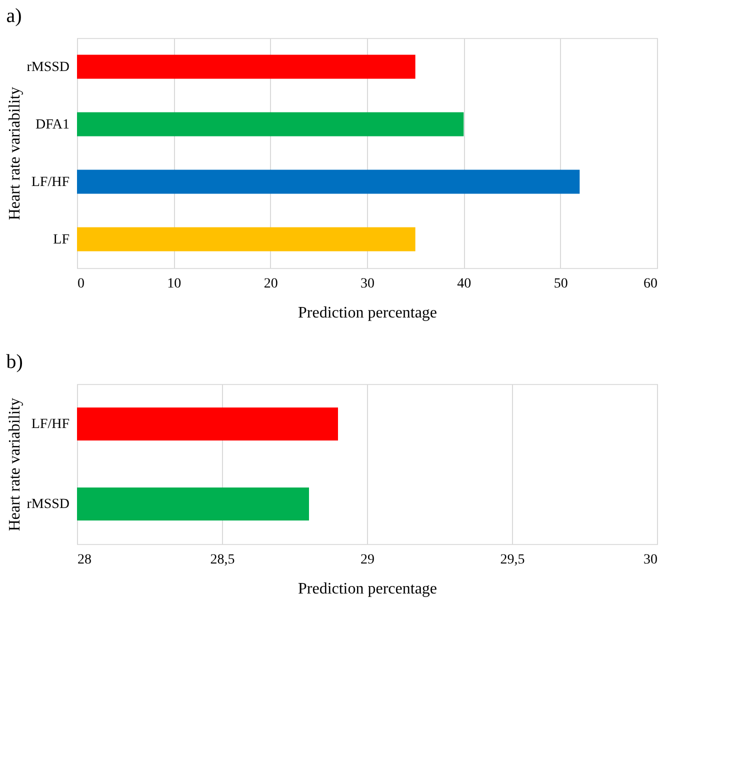 This screenshot has width=748, height=759. Describe the element at coordinates (367, 560) in the screenshot. I see `x-tick-label: 29` at that location.